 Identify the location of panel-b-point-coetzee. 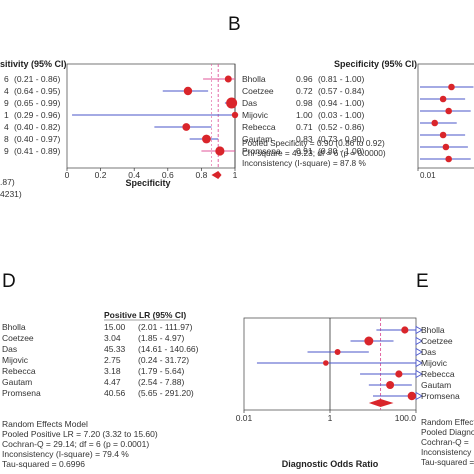
(188, 91).